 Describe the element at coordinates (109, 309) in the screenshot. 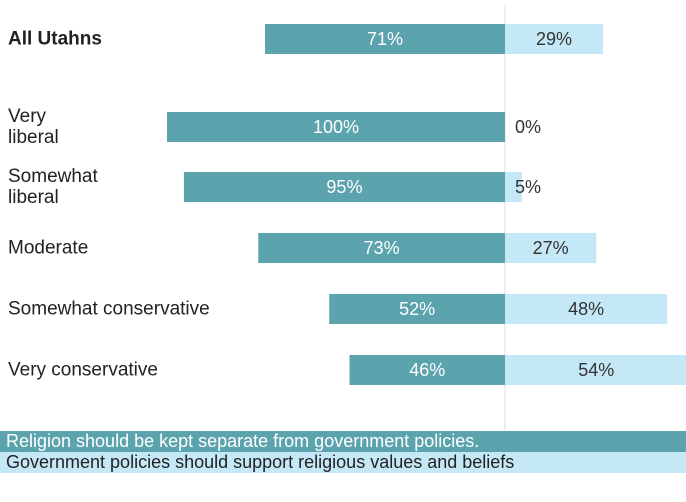

I see `category-label: Somewhat conservative` at that location.